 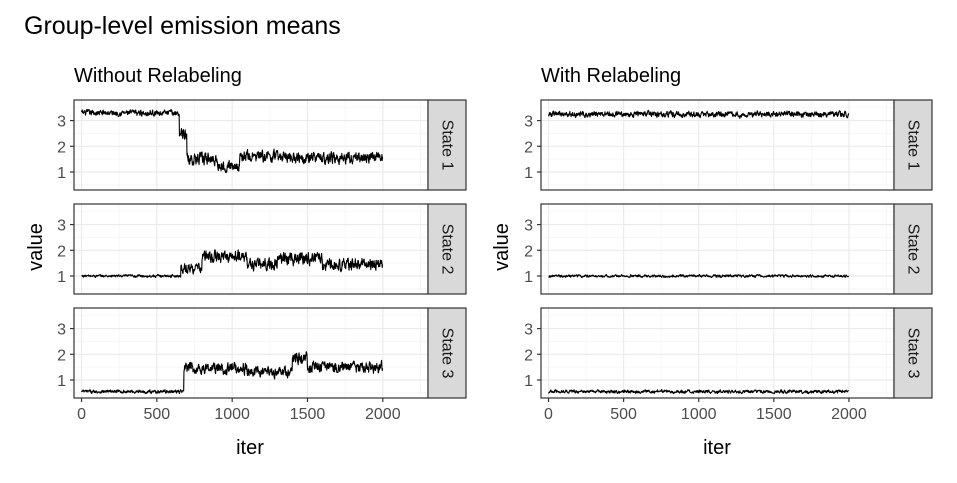 What do you see at coordinates (158, 76) in the screenshot?
I see `panel-subtitle-left: Without Relabeling` at bounding box center [158, 76].